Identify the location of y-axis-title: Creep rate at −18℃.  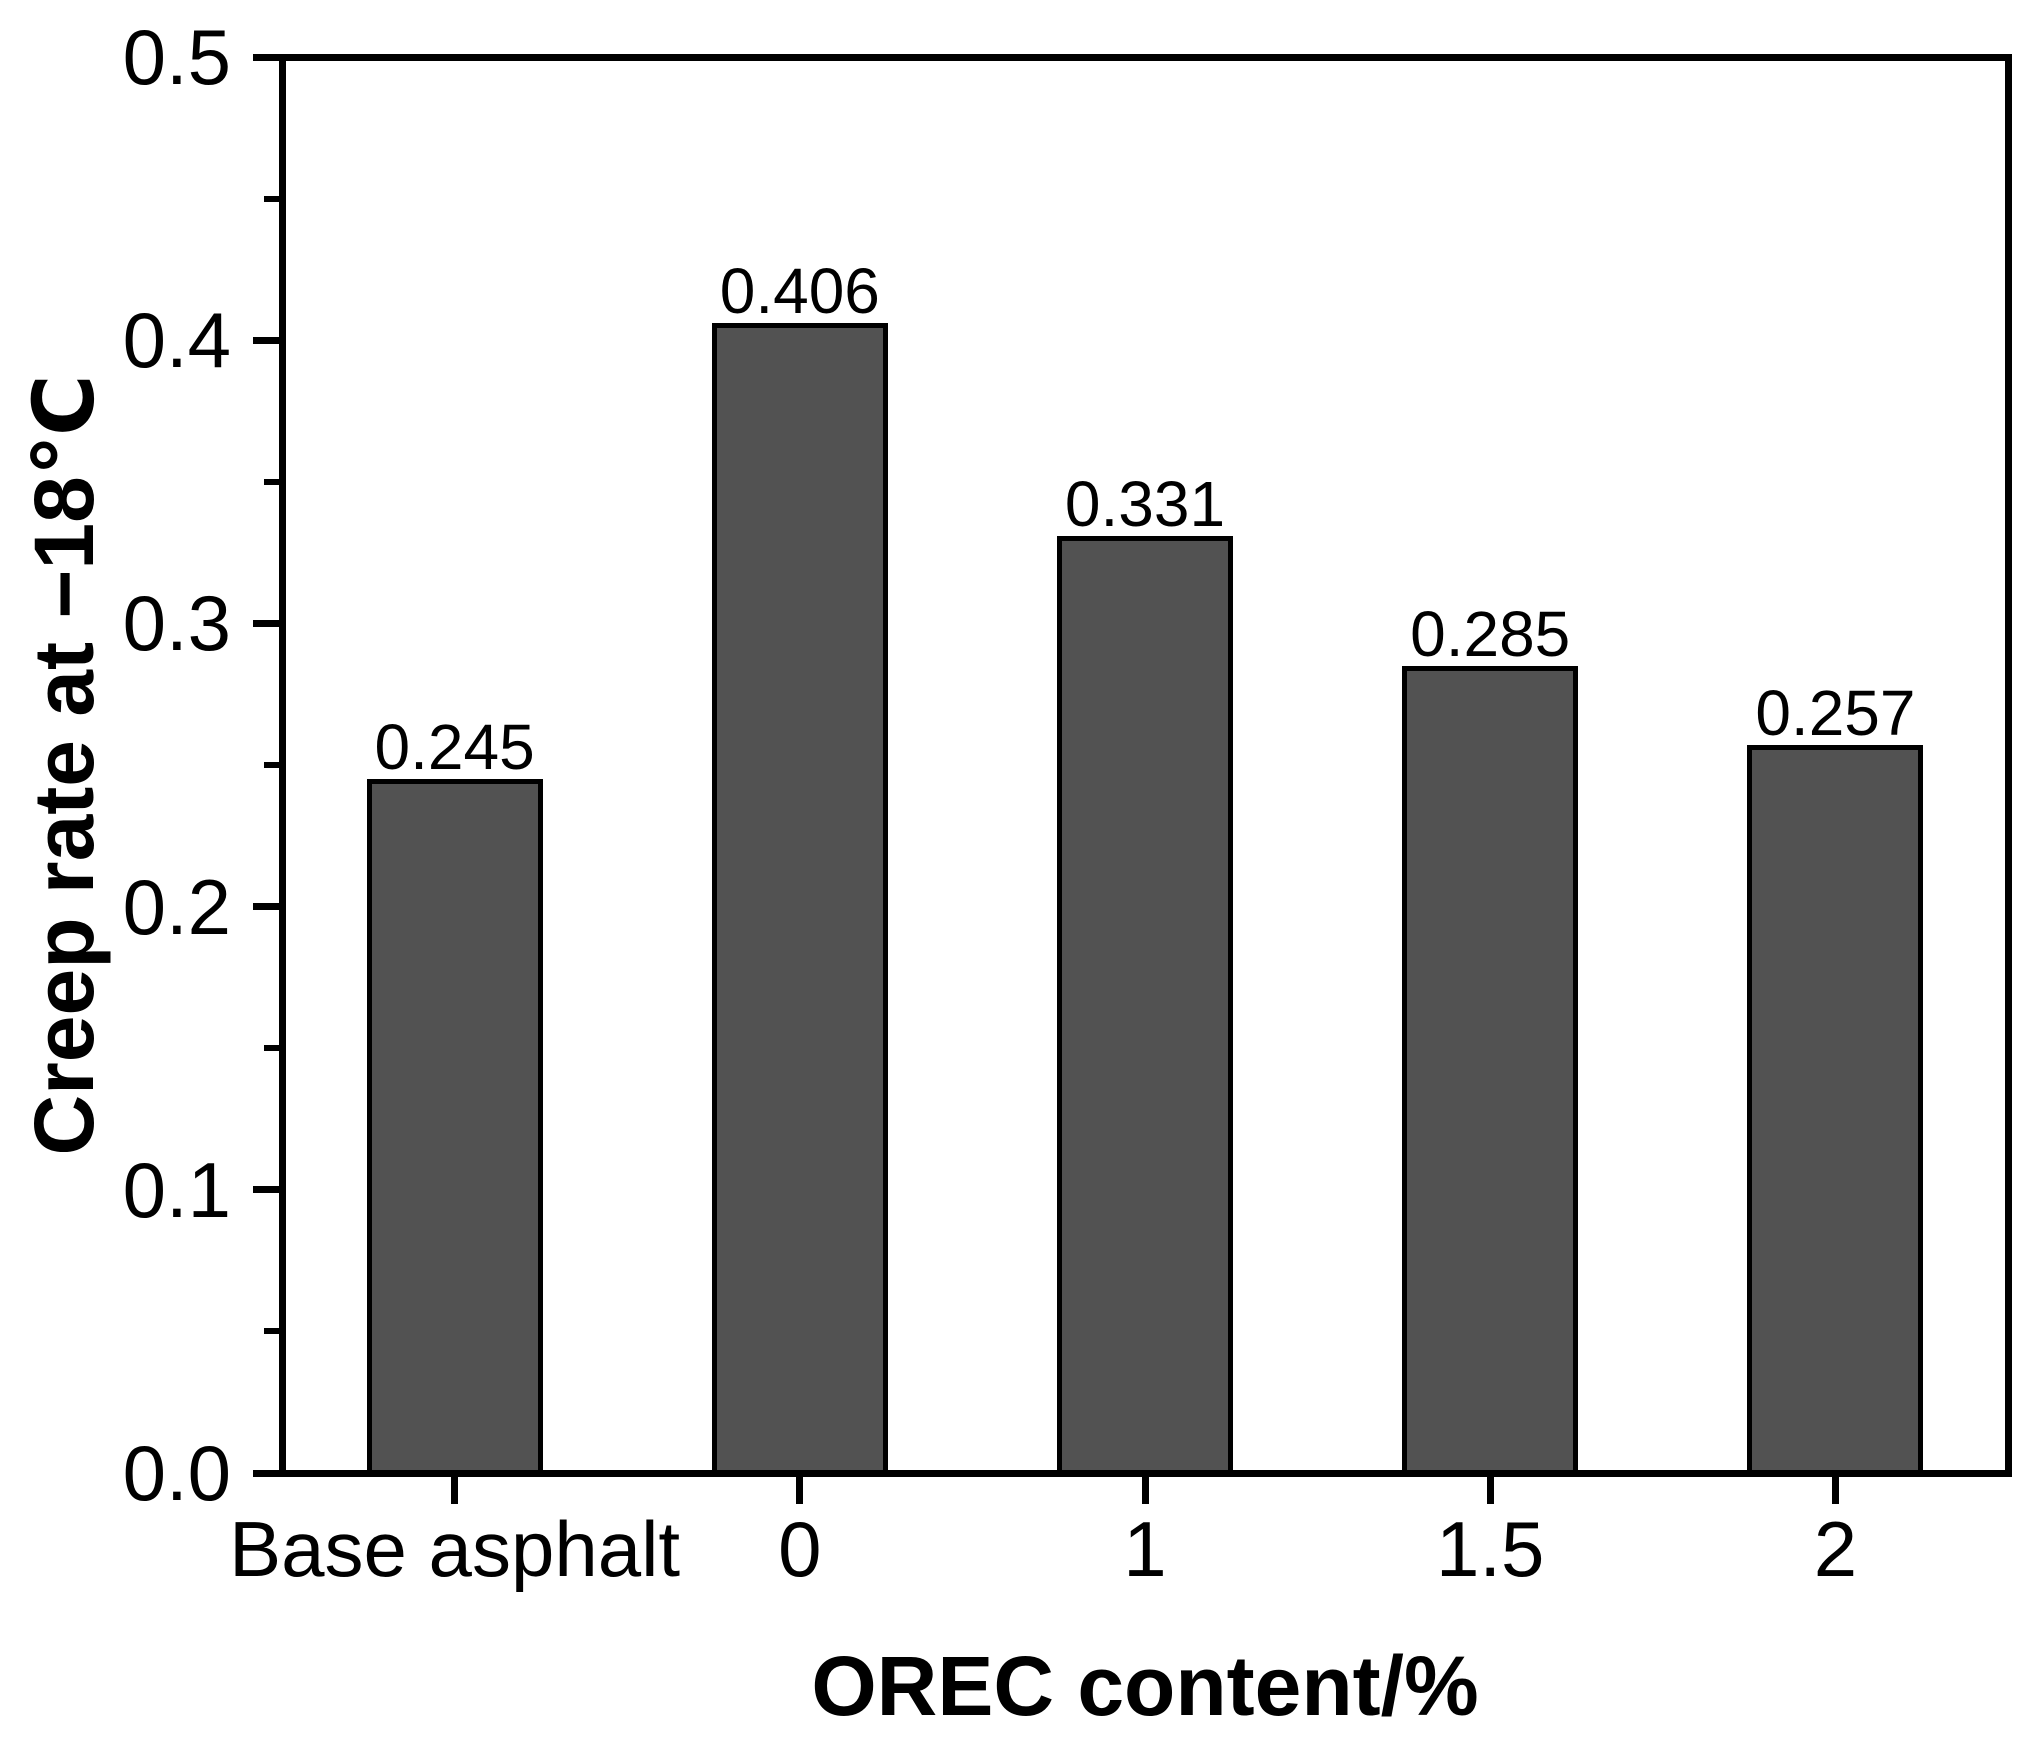
(64, 765).